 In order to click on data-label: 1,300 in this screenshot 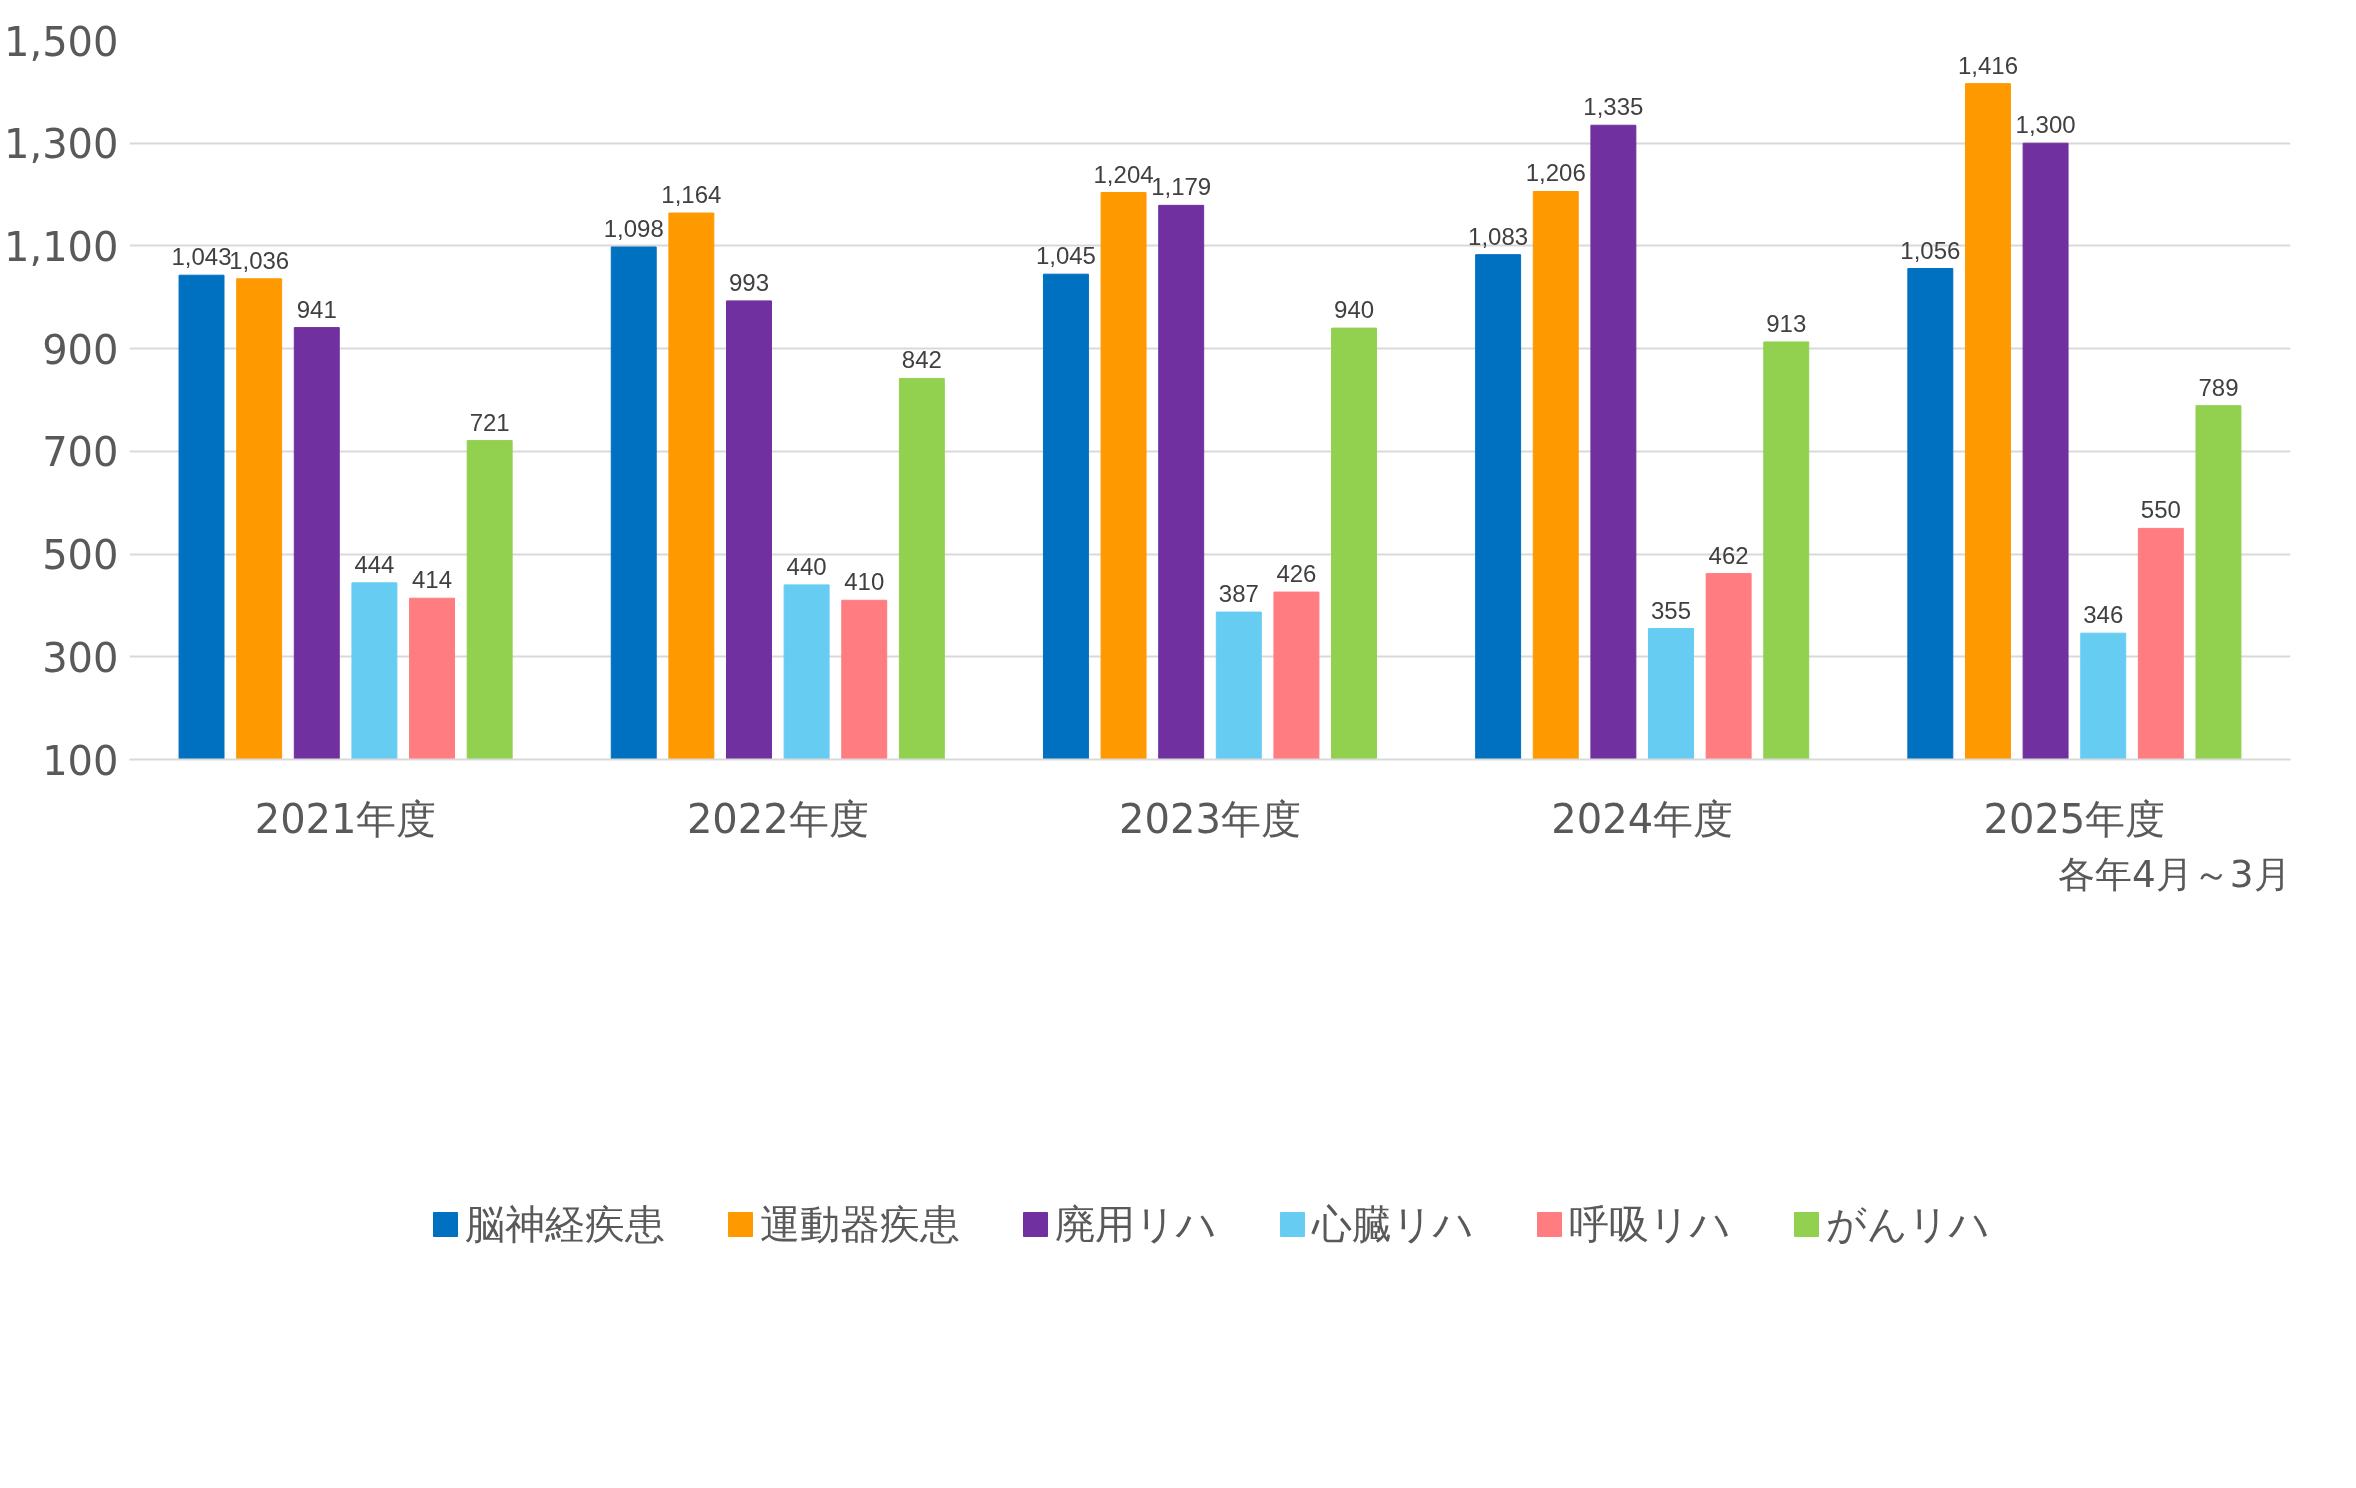, I will do `click(2045, 125)`.